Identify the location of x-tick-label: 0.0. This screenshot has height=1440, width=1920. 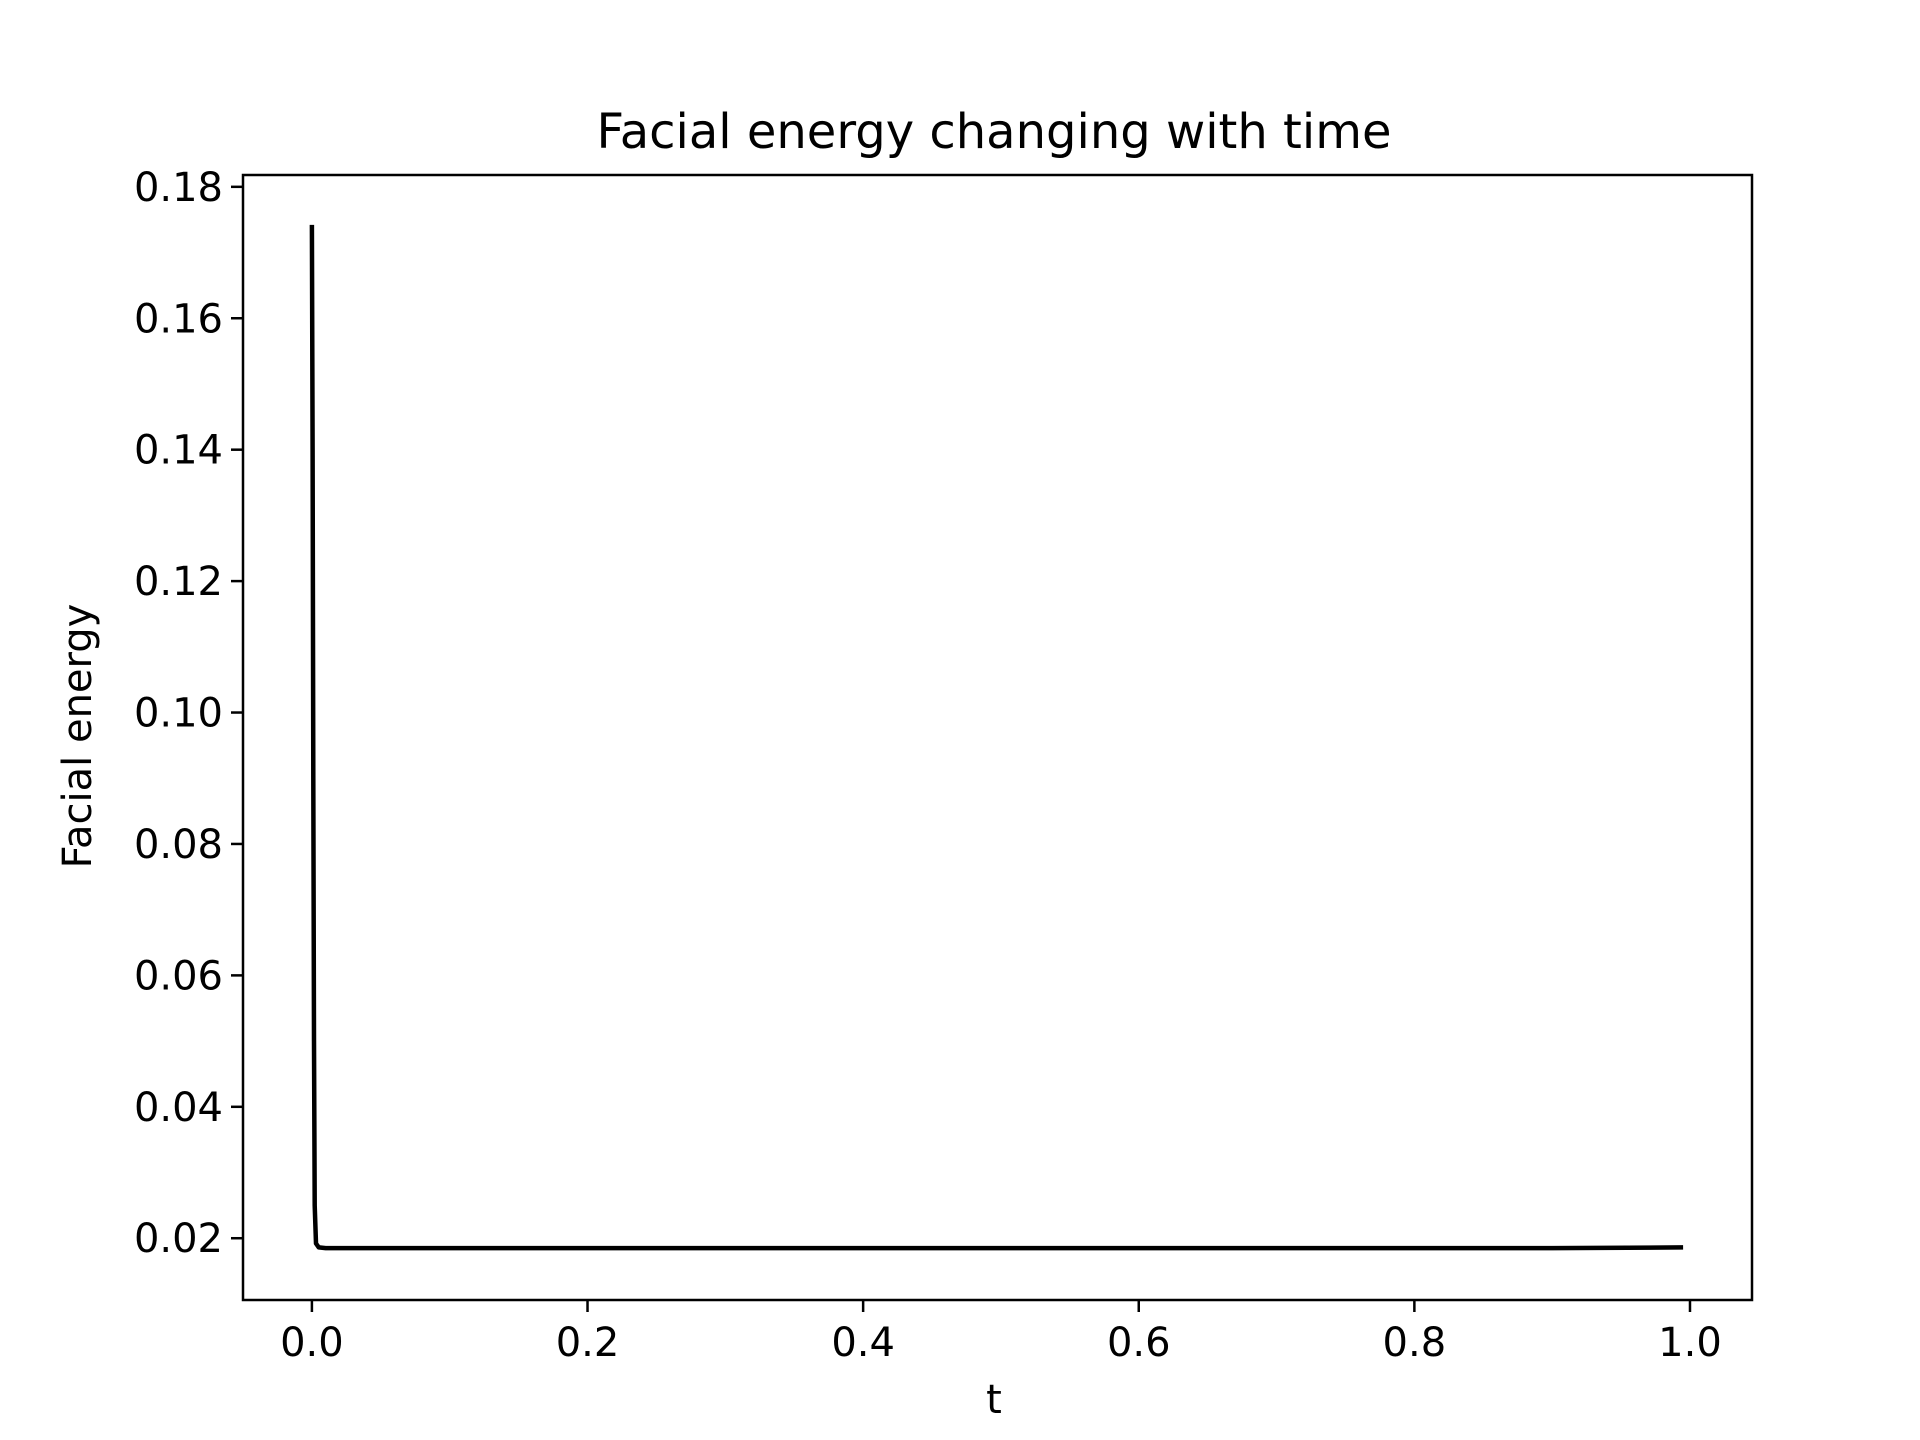
(312, 1343).